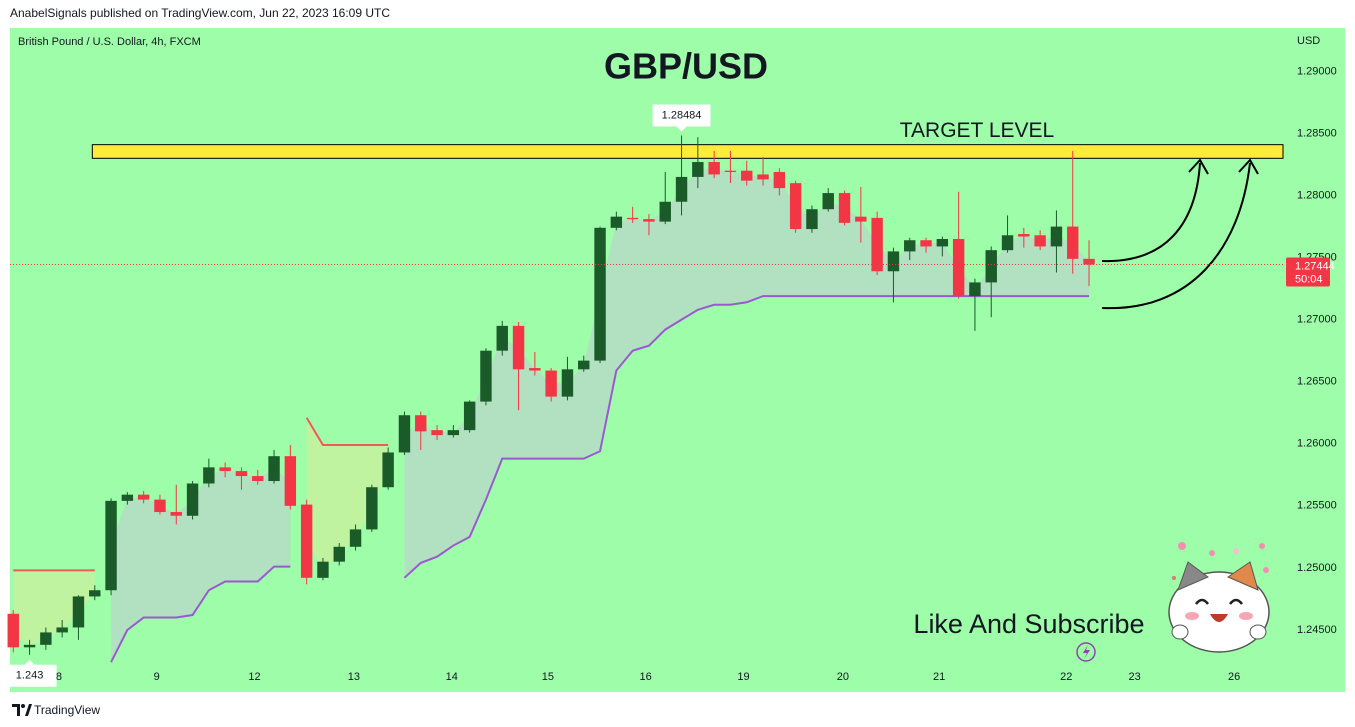  I want to click on x-tick-label: 19, so click(743, 677).